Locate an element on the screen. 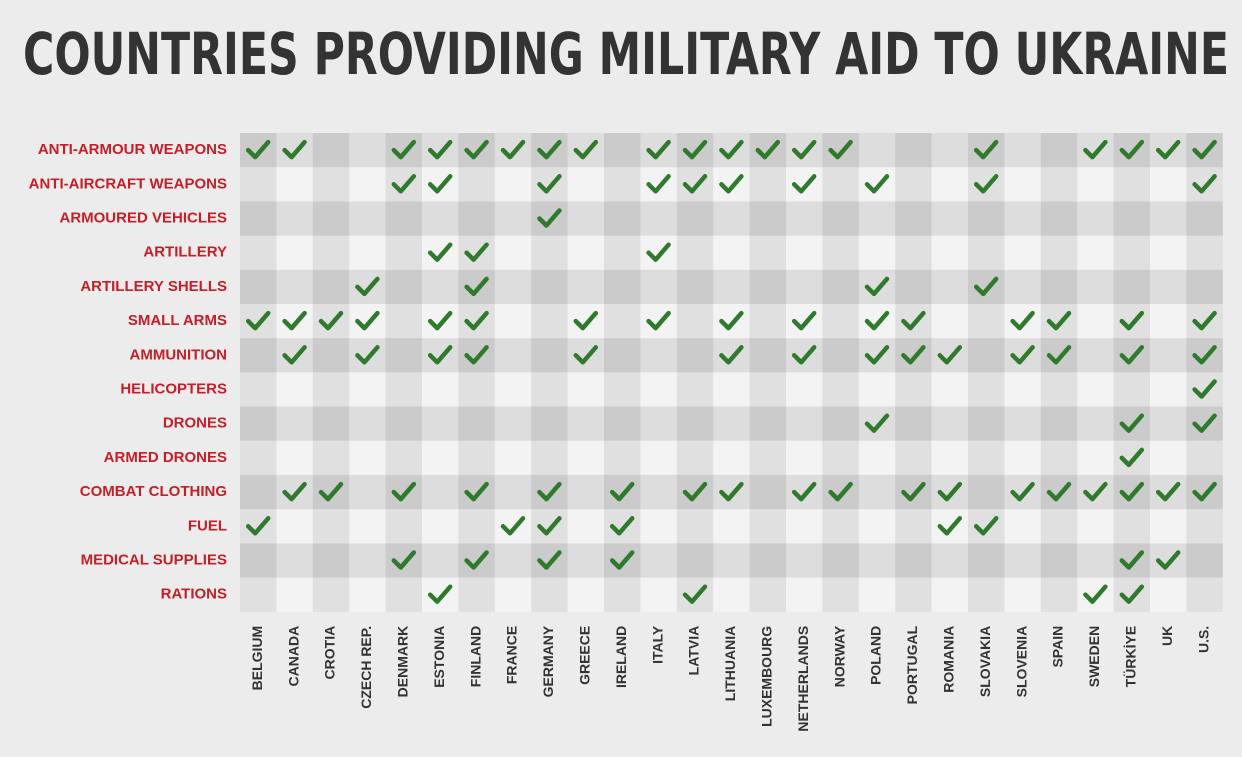 This screenshot has width=1242, height=757. column-label: CZECH REP. is located at coordinates (366, 667).